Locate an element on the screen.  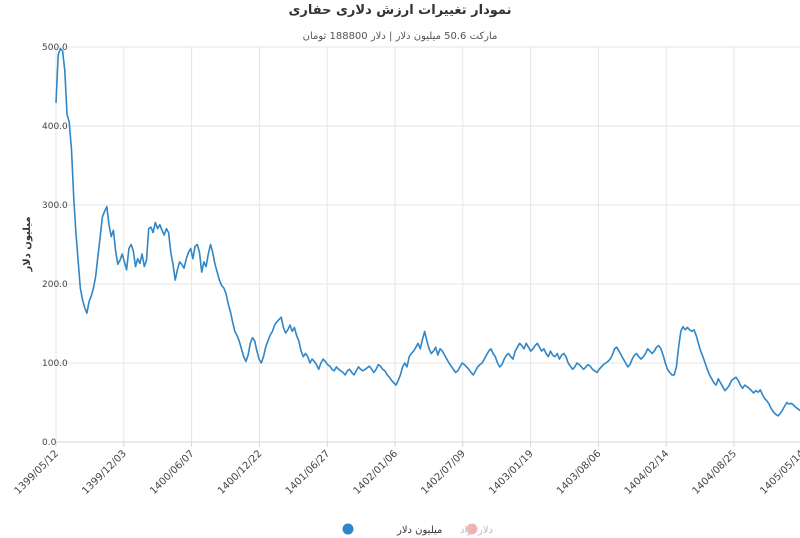
legend-item-free-dollar: دلار آزاد is located at coordinates (476, 529).